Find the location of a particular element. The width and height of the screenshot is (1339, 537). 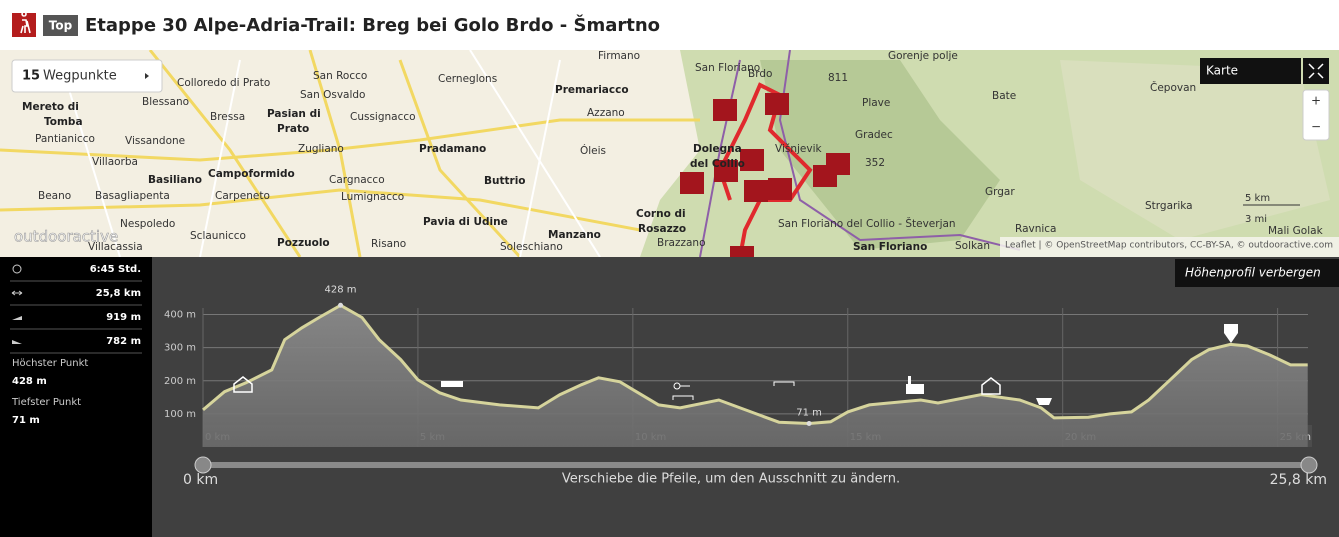

ascent: 919 m is located at coordinates (123, 317).